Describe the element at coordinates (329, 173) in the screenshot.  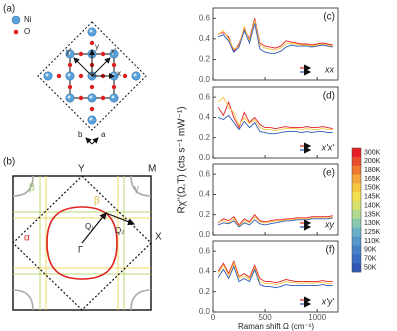
I see `panel-label: (e)` at that location.